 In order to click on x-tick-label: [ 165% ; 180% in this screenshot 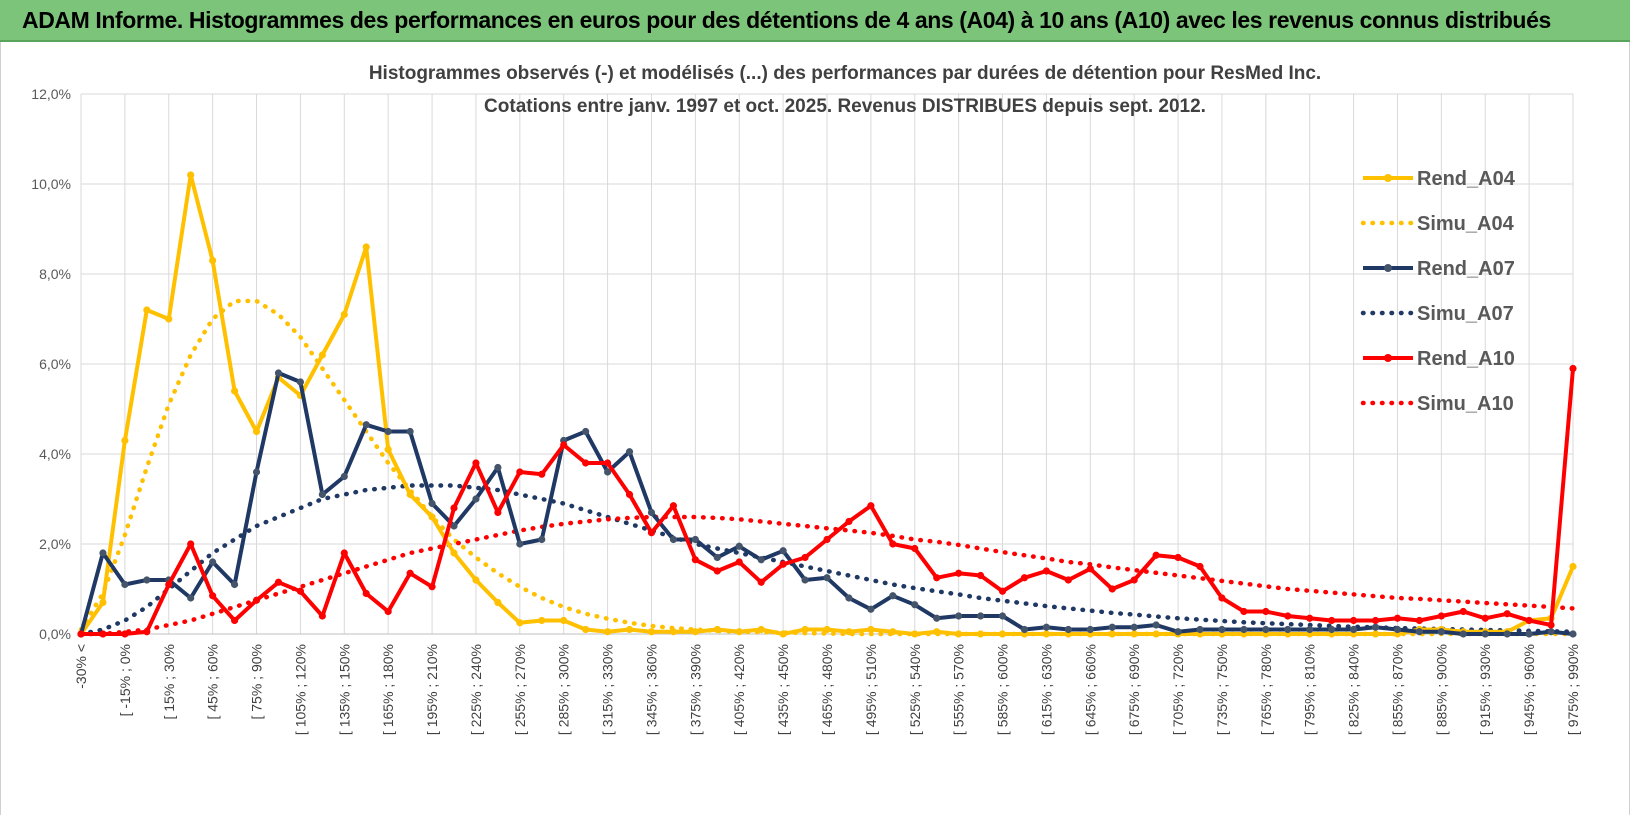, I will do `click(388, 689)`.